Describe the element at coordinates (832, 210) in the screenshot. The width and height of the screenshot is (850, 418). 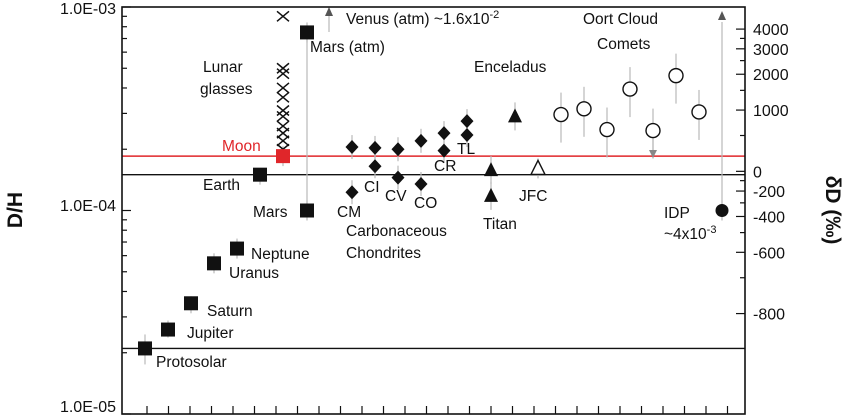
I see `right-axis-title: δD (‰)` at that location.